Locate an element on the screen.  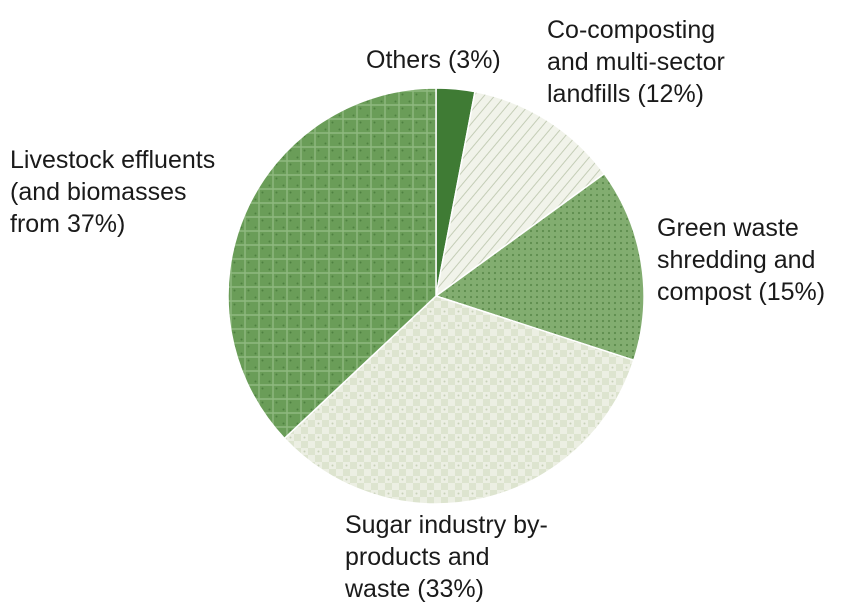
slice-label-others: Others (3%) is located at coordinates (433, 60).